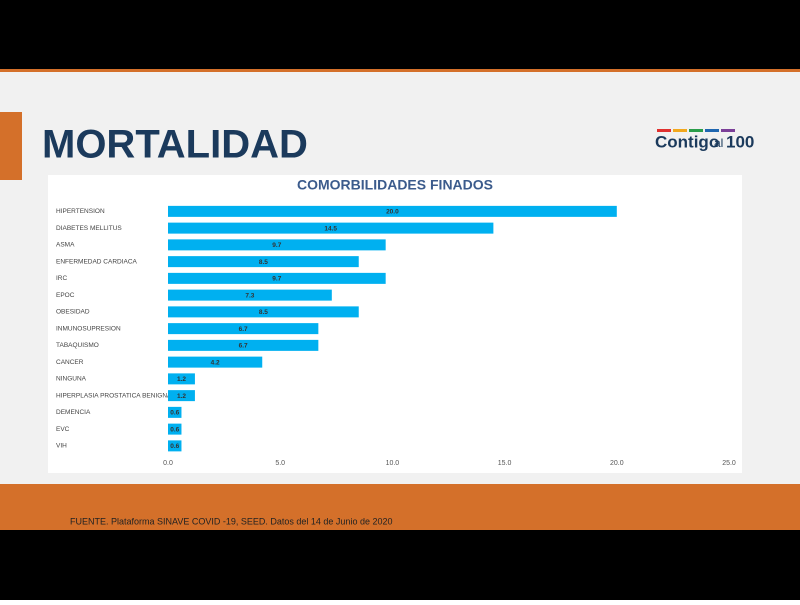 The height and width of the screenshot is (605, 800). I want to click on y-tick-label: IRC, so click(62, 278).